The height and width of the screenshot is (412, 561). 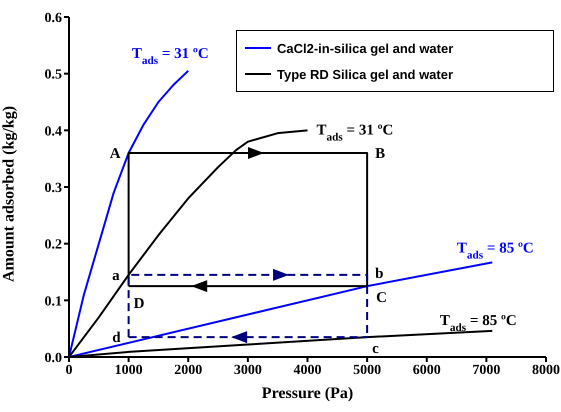 I want to click on x-tick-label: 0, so click(x=69, y=370).